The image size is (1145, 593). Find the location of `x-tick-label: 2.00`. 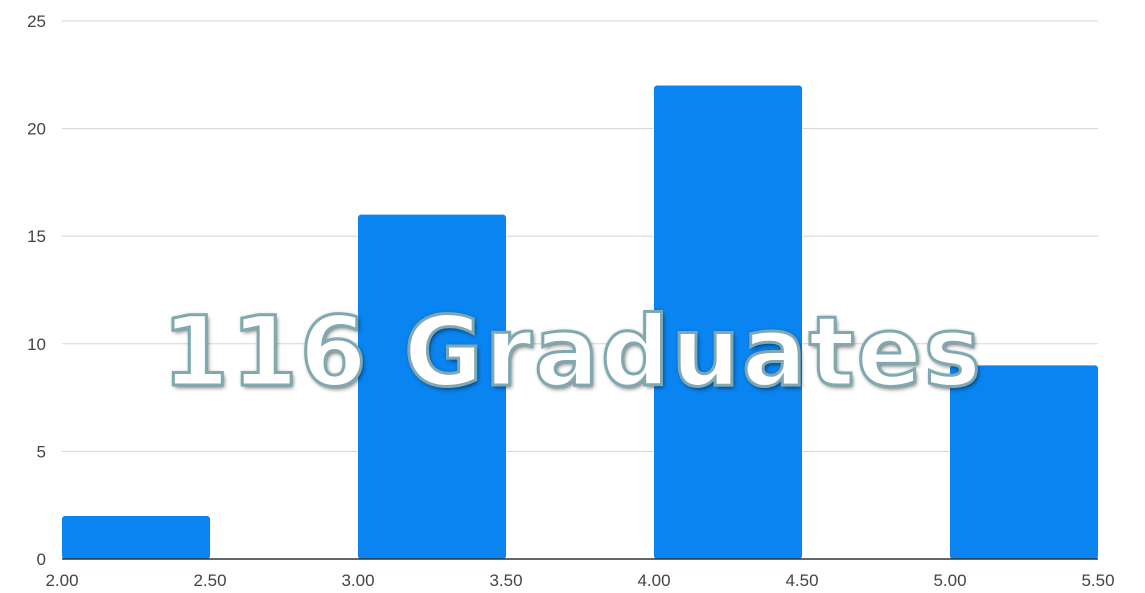

x-tick-label: 2.00 is located at coordinates (61, 580).